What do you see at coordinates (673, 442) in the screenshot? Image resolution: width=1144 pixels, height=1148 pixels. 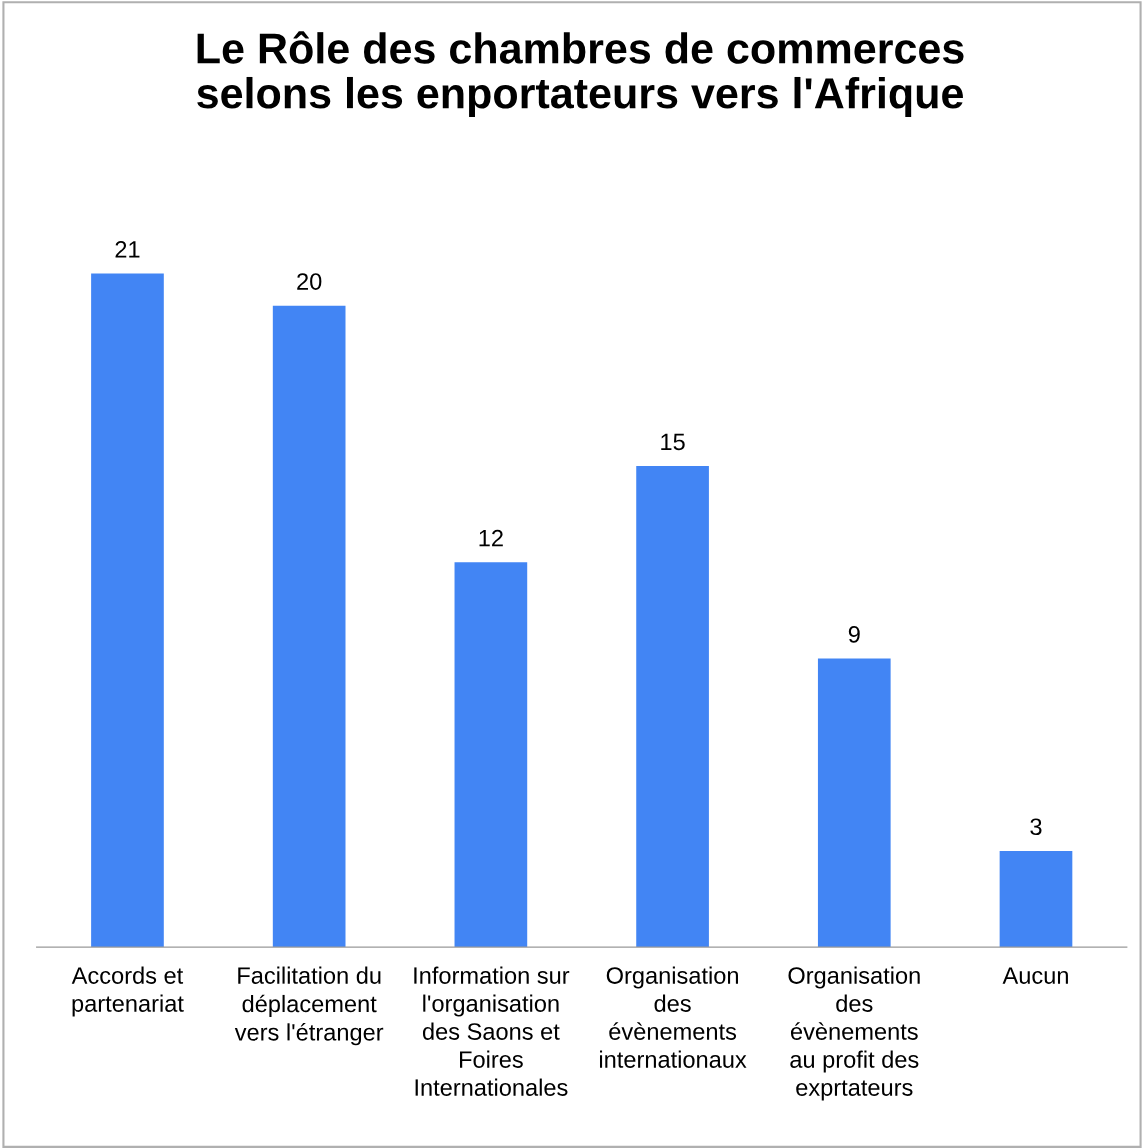 I see `data-label: 15` at bounding box center [673, 442].